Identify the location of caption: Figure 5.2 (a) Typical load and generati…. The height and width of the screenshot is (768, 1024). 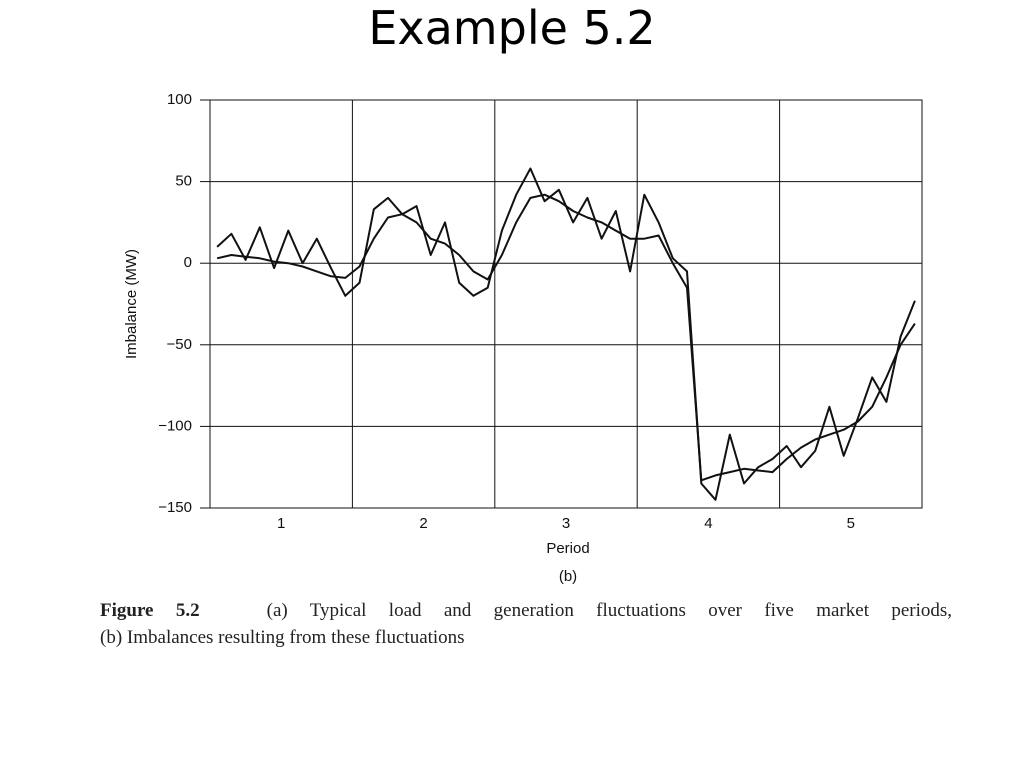
(526, 624).